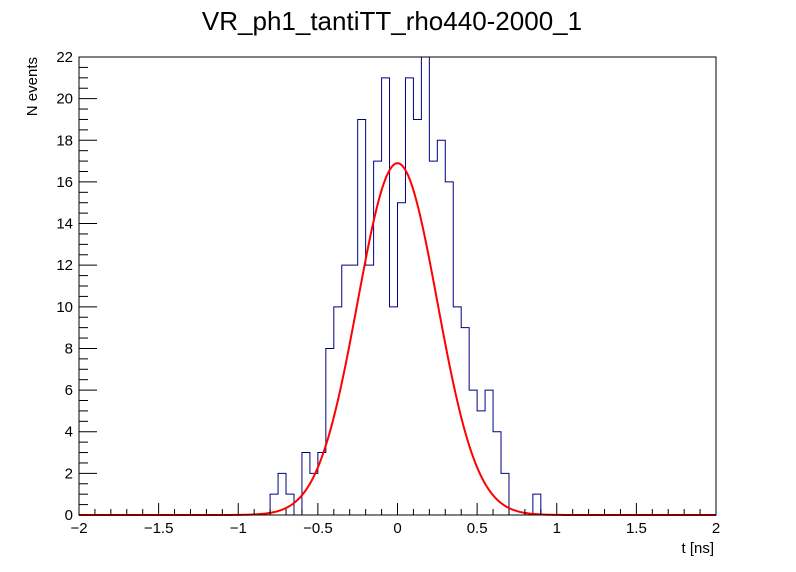 This screenshot has height=572, width=796. Describe the element at coordinates (69, 432) in the screenshot. I see `y-tick-label: 4` at that location.